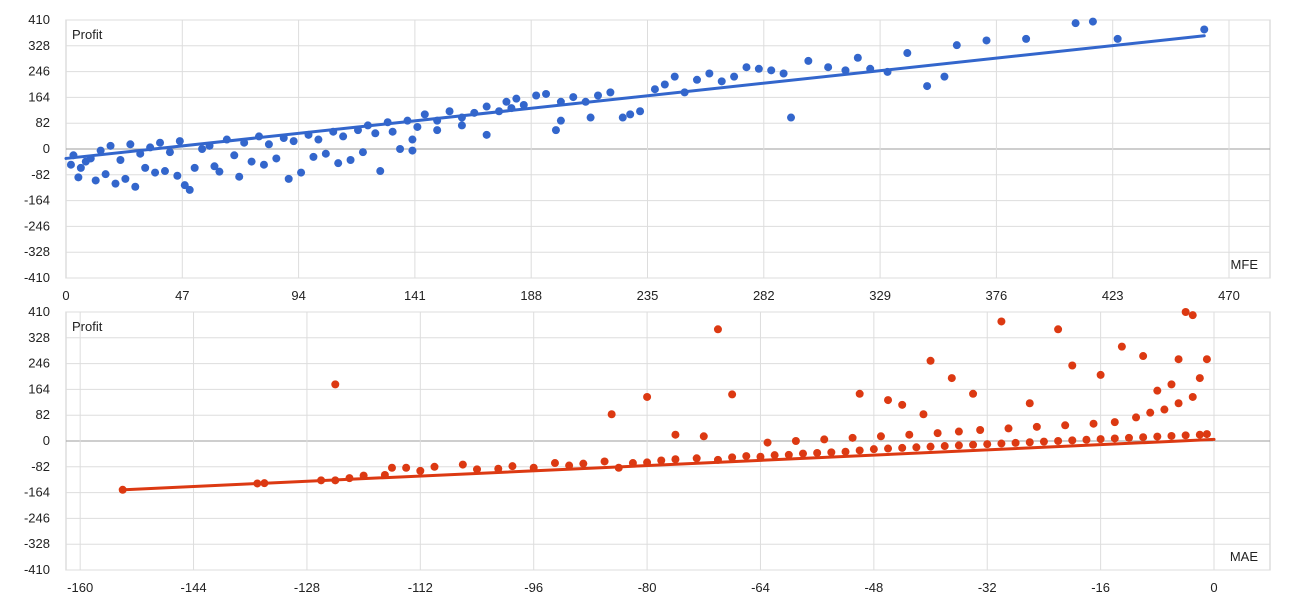 The height and width of the screenshot is (600, 1290). I want to click on x-tick-label: -64, so click(760, 587).